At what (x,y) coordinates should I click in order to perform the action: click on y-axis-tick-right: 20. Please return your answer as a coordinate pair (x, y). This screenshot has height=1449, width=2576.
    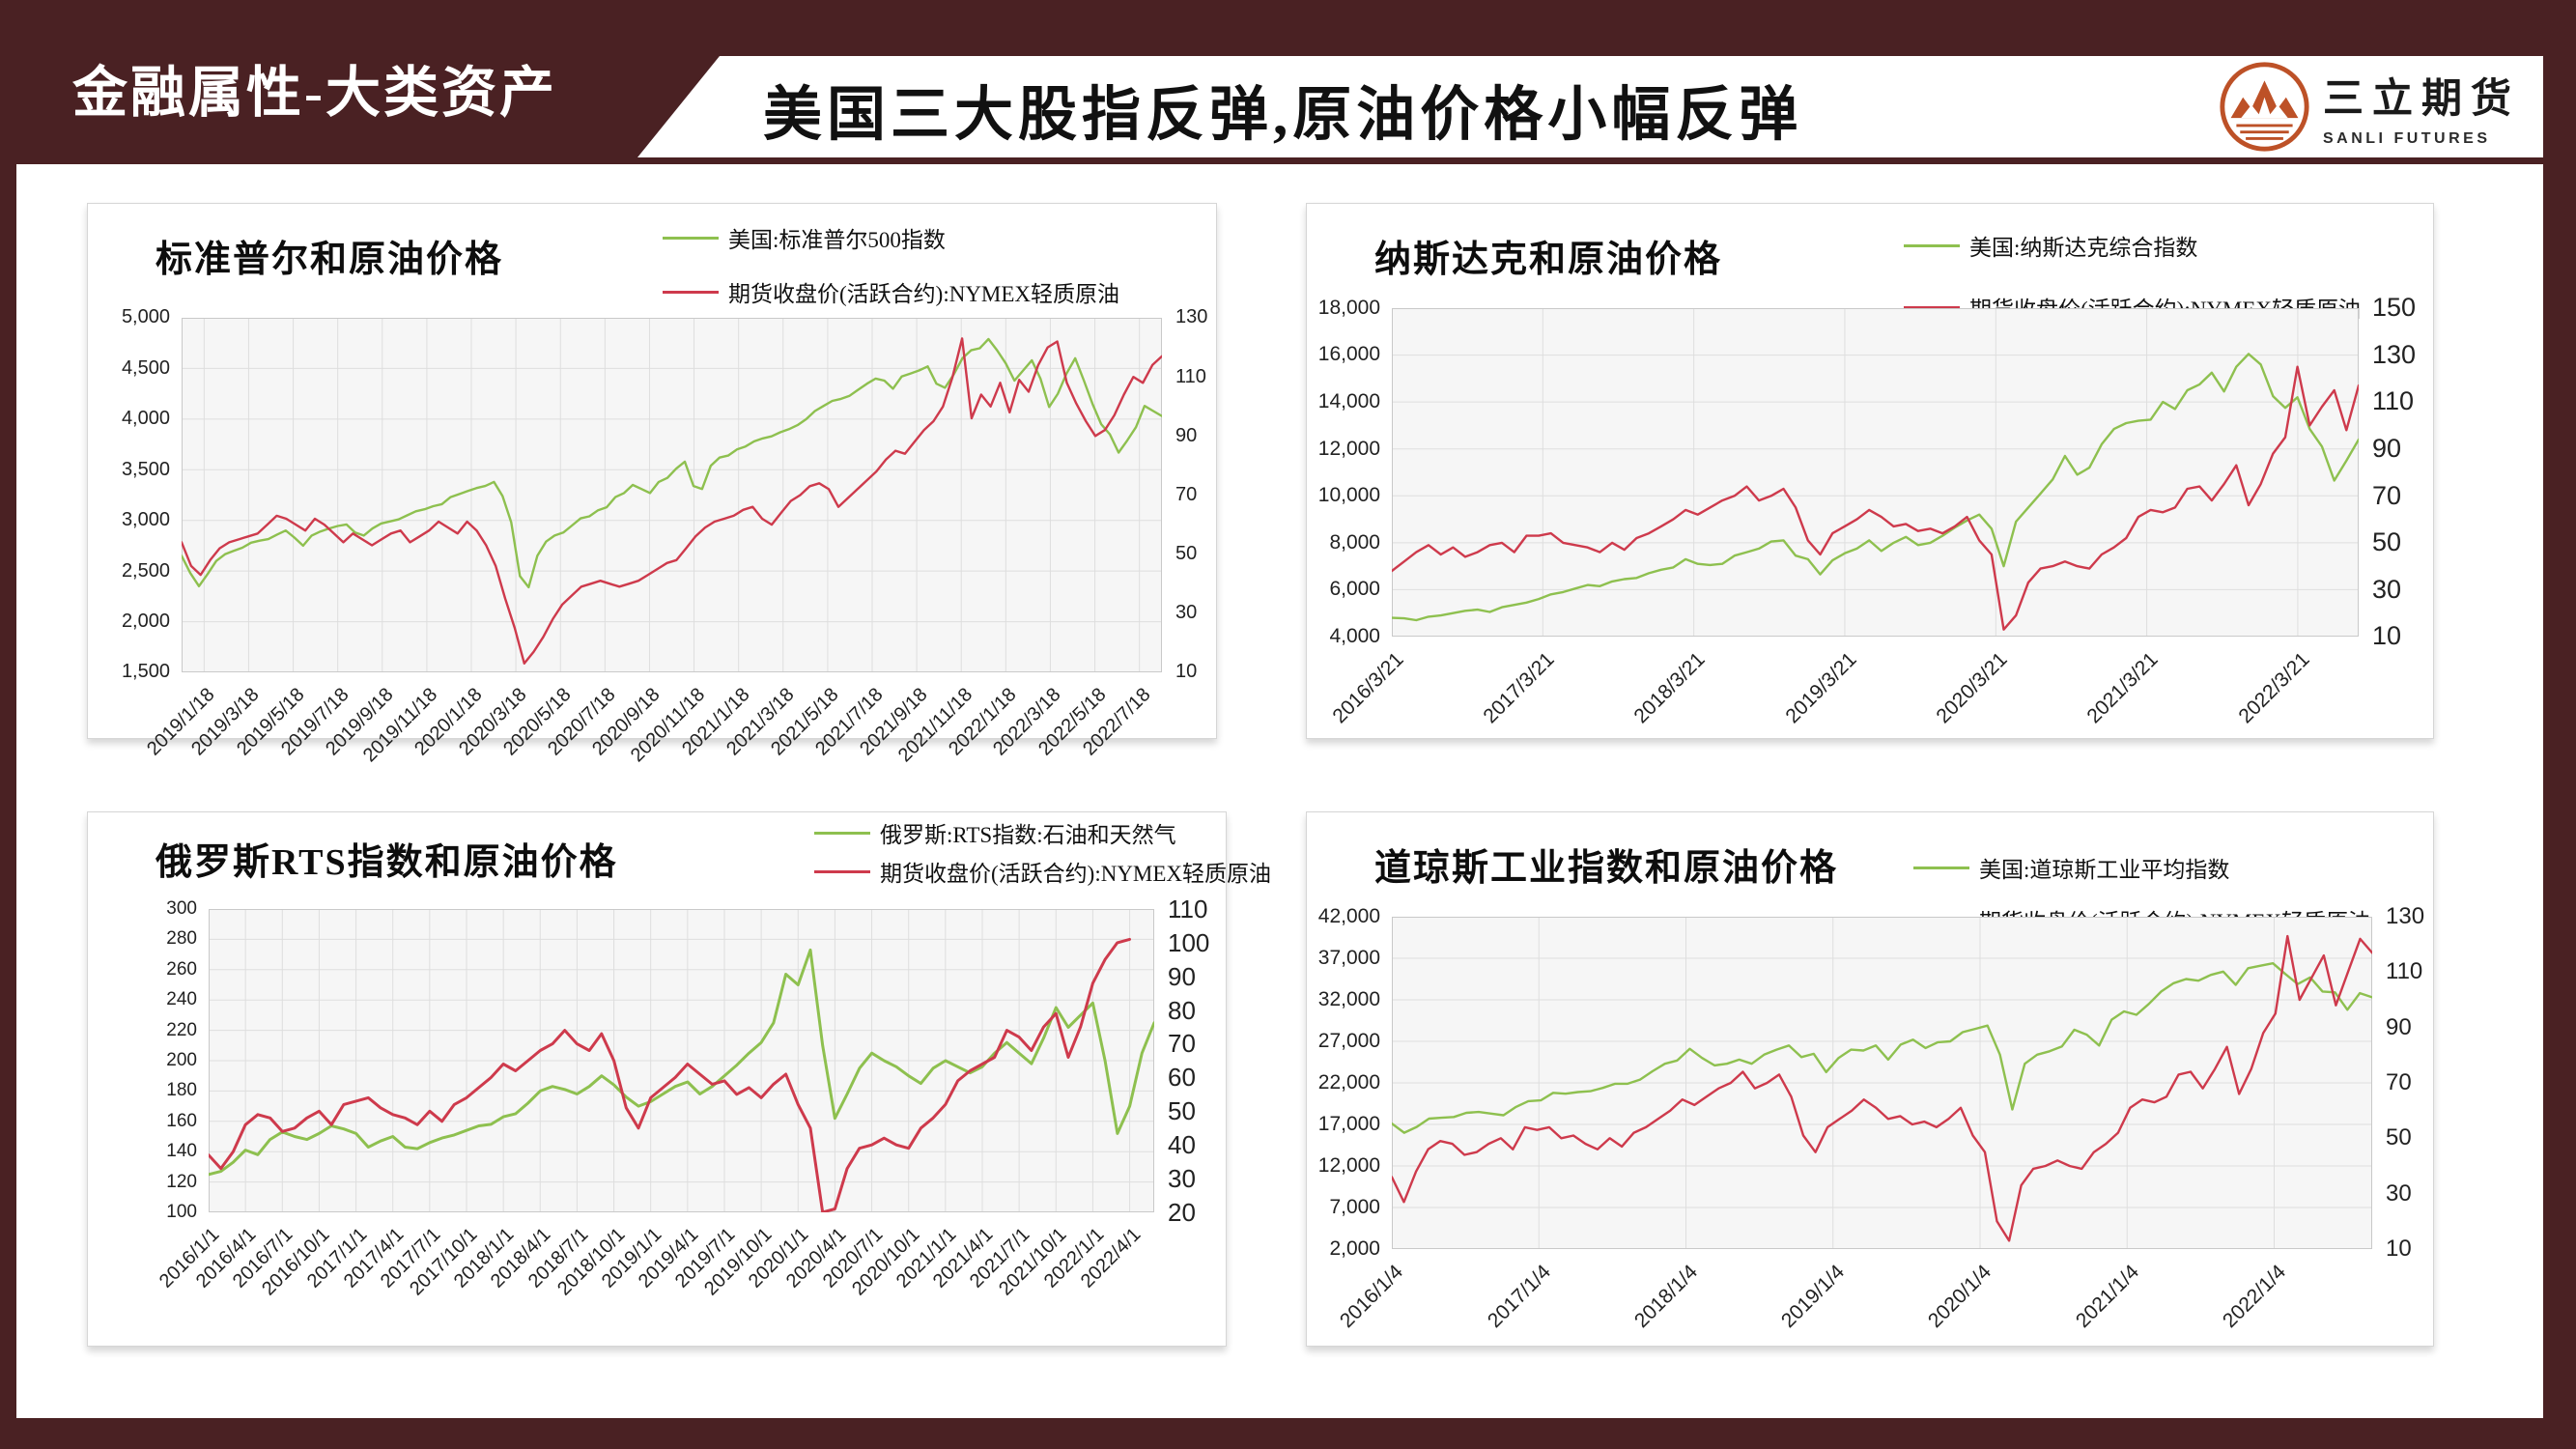
    Looking at the image, I should click on (1182, 1212).